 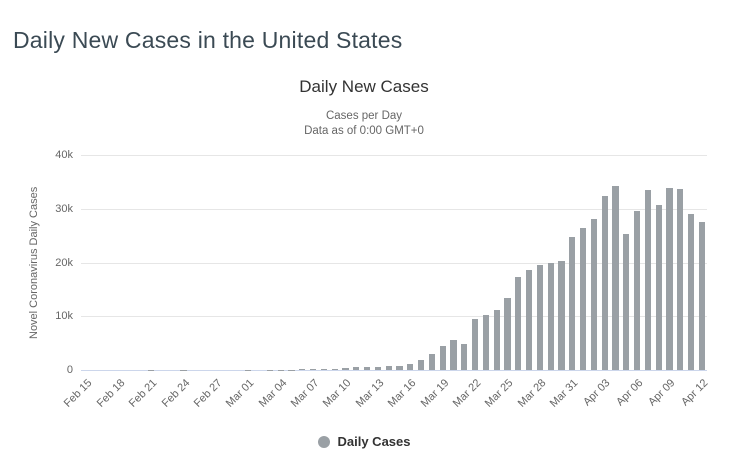 I want to click on x-axis-tick-label: Mar 19, so click(x=435, y=393).